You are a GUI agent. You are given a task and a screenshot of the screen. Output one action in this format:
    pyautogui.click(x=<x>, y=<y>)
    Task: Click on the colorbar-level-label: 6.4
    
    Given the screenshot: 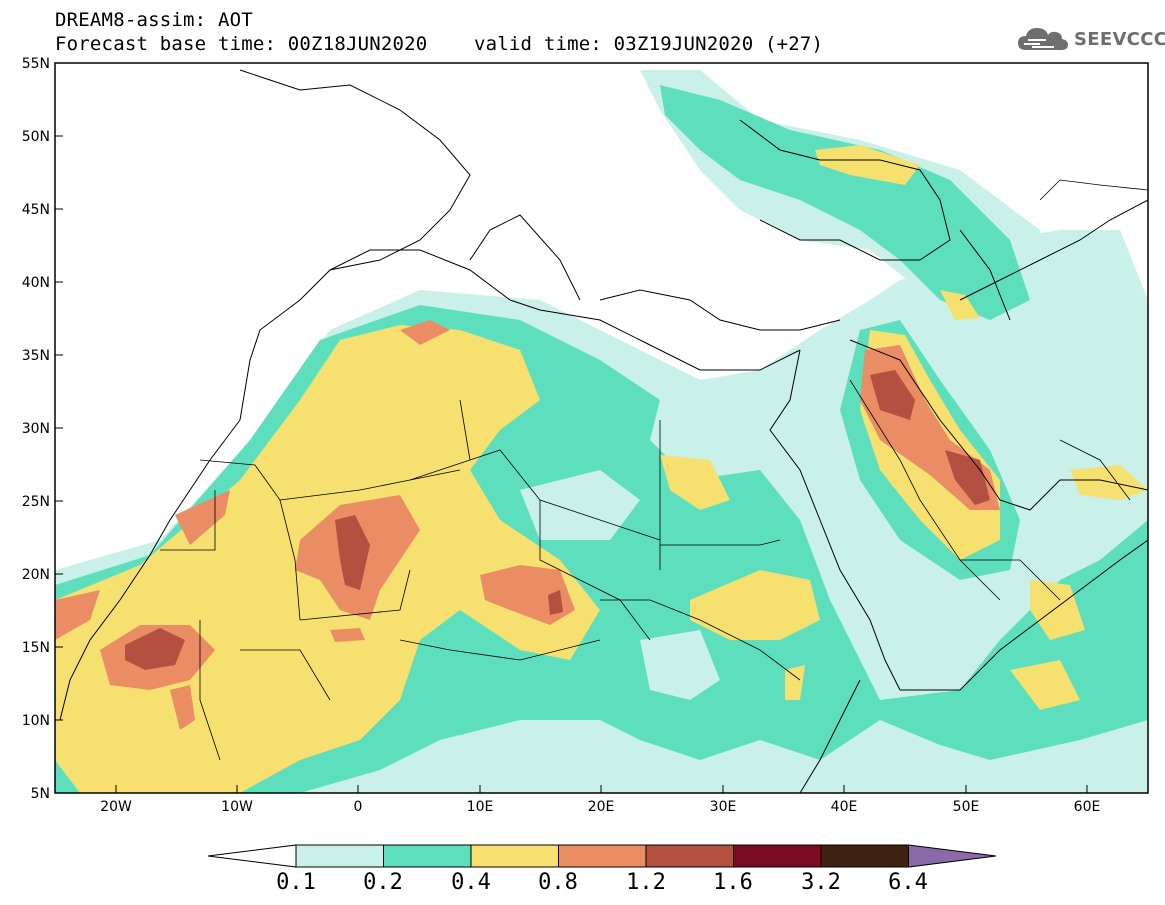 What is the action you would take?
    pyautogui.click(x=908, y=882)
    